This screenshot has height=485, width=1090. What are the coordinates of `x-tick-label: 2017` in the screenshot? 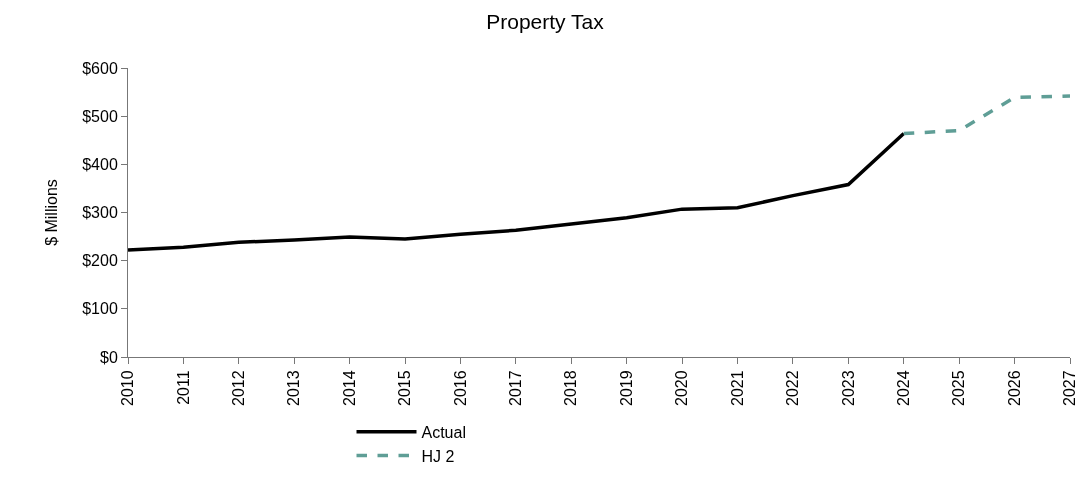 It's located at (516, 388).